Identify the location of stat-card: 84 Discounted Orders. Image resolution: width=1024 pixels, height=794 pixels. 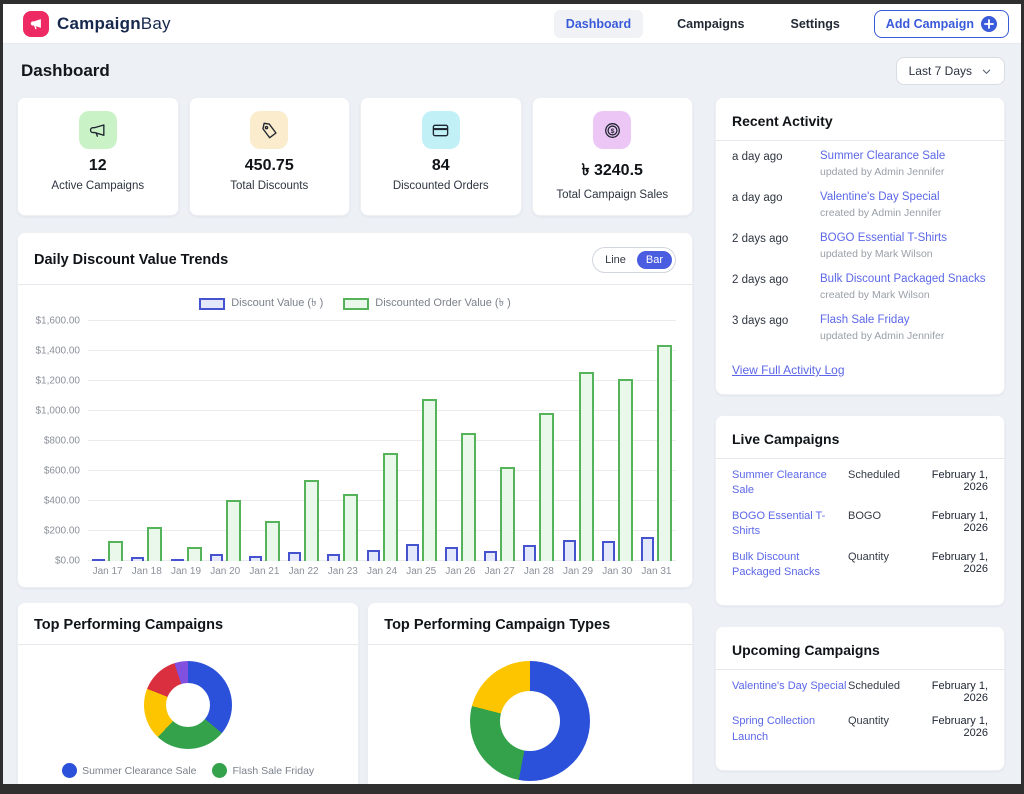
(441, 156).